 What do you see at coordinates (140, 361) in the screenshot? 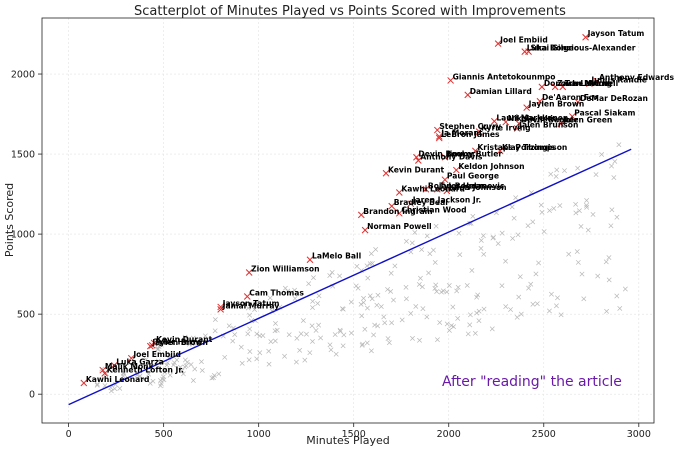
I see `point-label: Luka Garza` at bounding box center [140, 361].